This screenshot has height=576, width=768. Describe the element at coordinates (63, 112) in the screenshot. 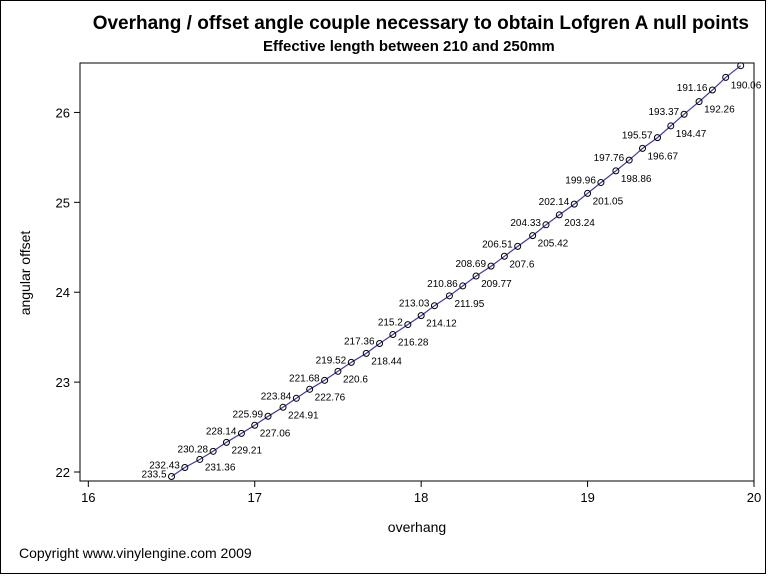

I see `y-tick-label: 26` at that location.